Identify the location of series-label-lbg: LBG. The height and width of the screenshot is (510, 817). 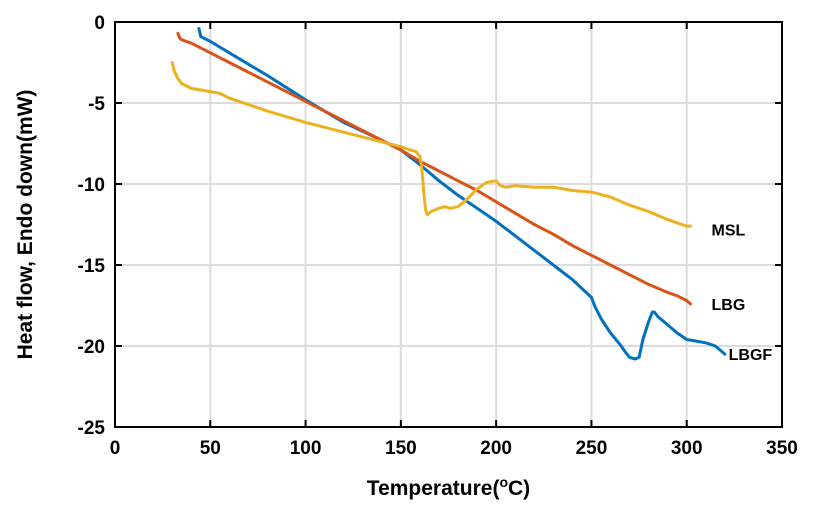
(728, 305).